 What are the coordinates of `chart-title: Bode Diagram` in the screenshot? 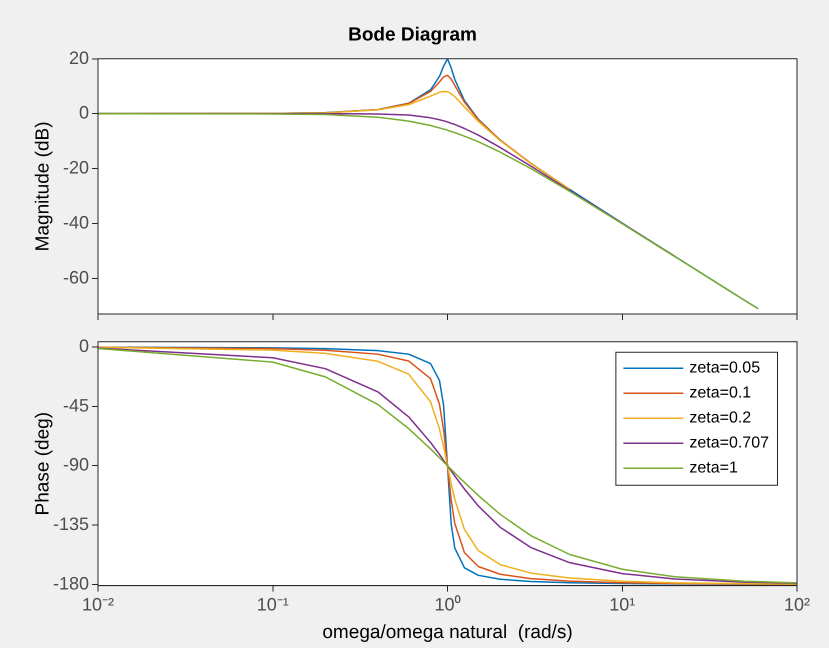 It's located at (412, 35).